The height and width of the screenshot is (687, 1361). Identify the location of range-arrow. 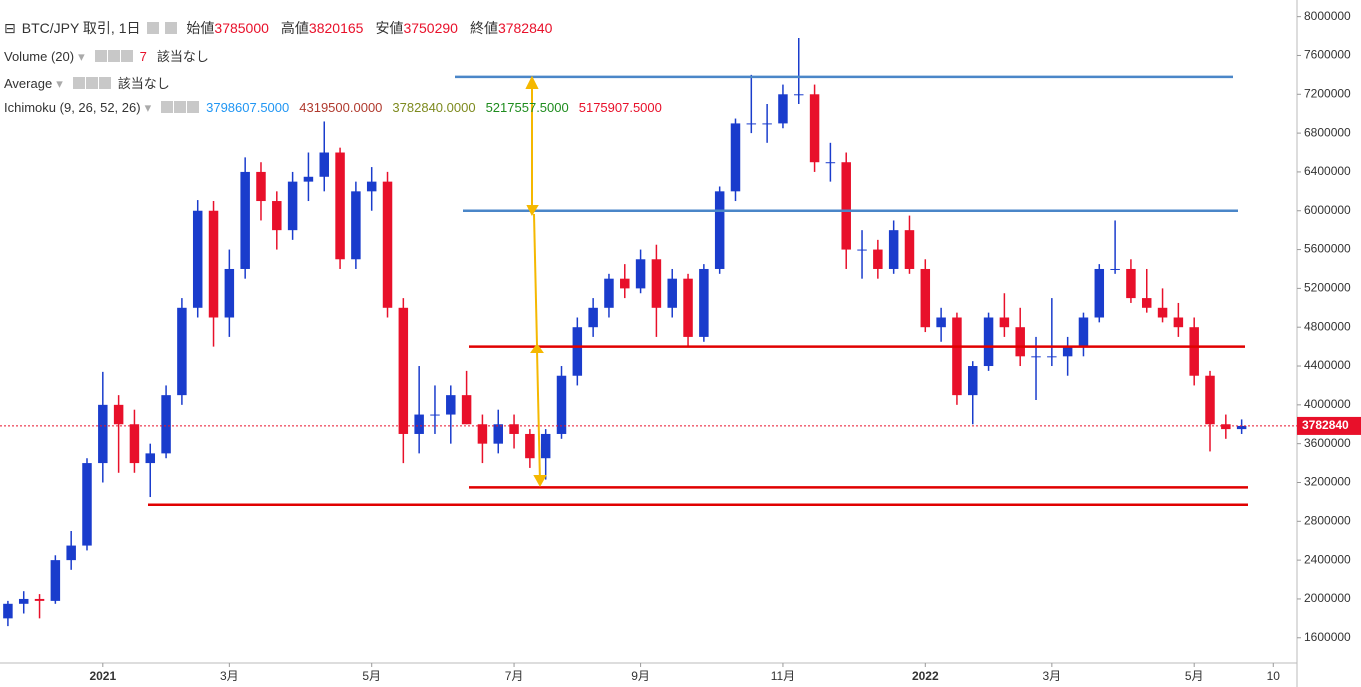
(536, 281).